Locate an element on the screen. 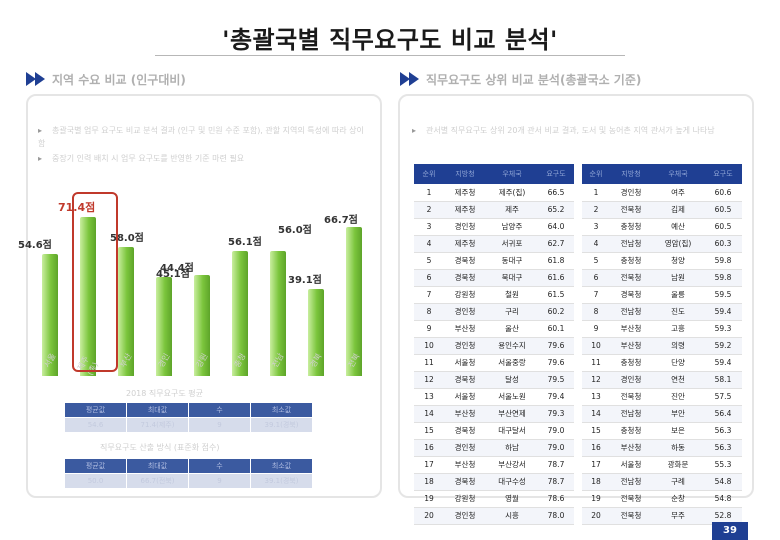 The image size is (780, 540). table-row: 19 전북청 순창 54.8 is located at coordinates (662, 499).